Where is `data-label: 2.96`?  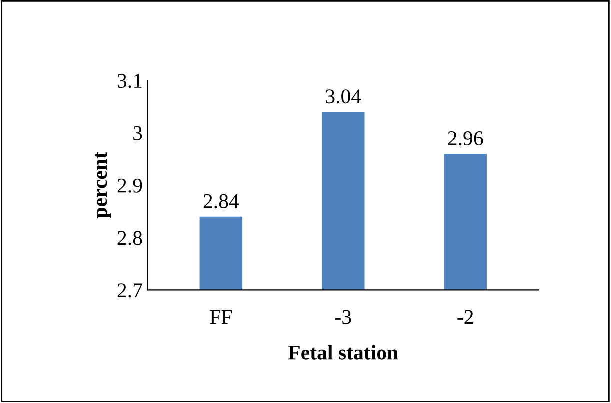 data-label: 2.96 is located at coordinates (466, 139).